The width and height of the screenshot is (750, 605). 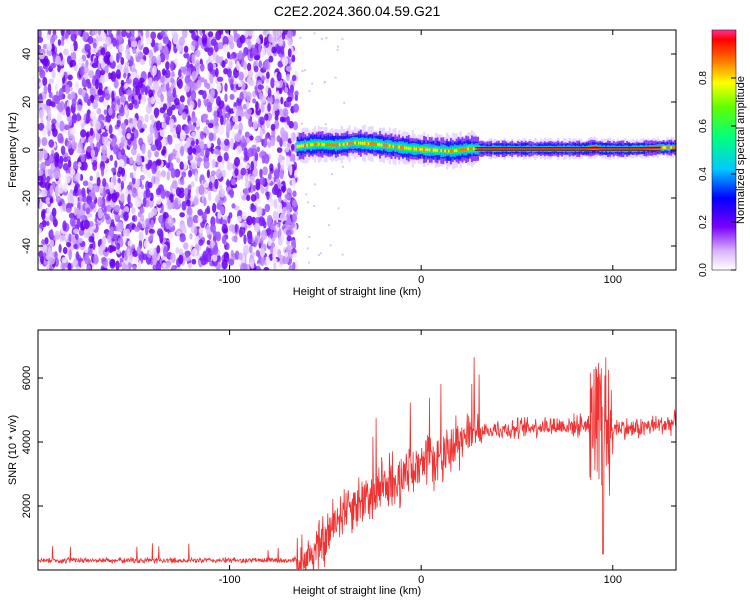 I want to click on colorbar-tick-label: 0.4, so click(x=703, y=174).